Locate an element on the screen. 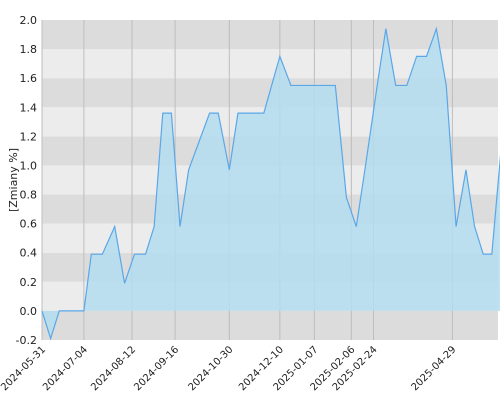  y-tick-label: 2.0 is located at coordinates (29, 20).